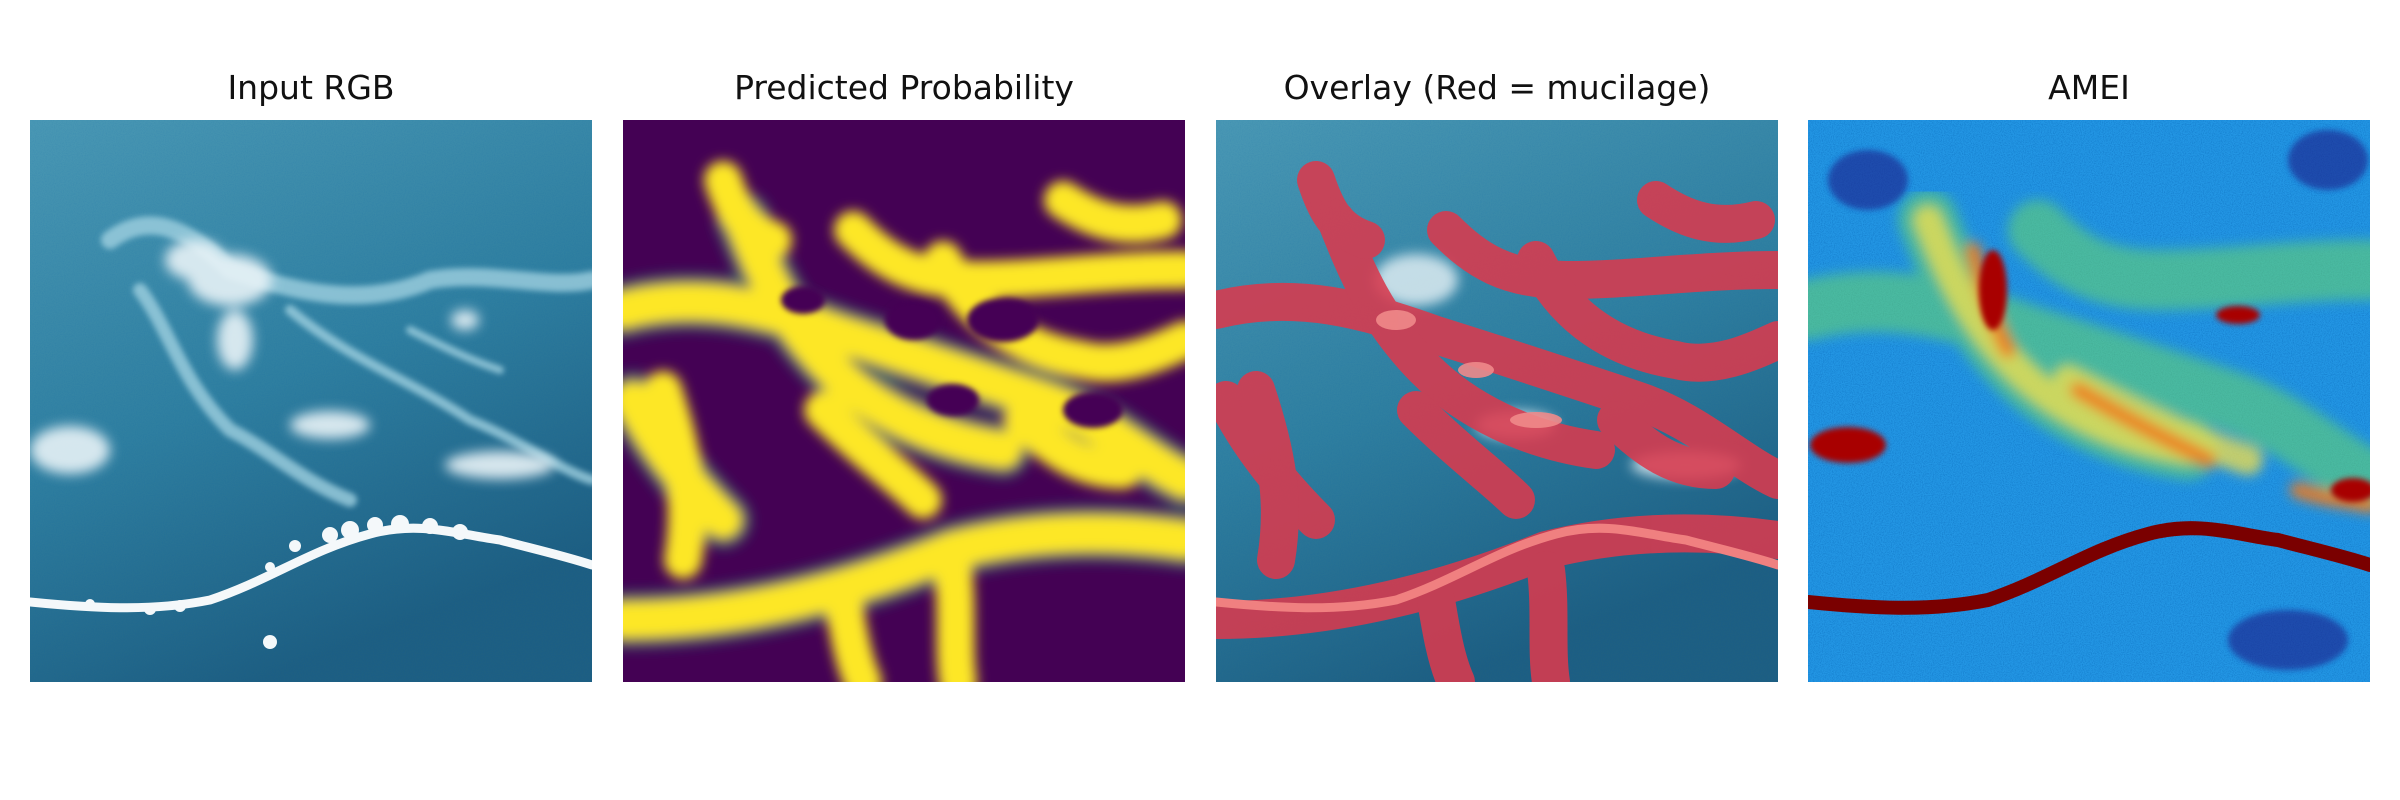 Image resolution: width=2400 pixels, height=800 pixels. What do you see at coordinates (904, 87) in the screenshot?
I see `panel-title-predicted-probability: Predicted Probability` at bounding box center [904, 87].